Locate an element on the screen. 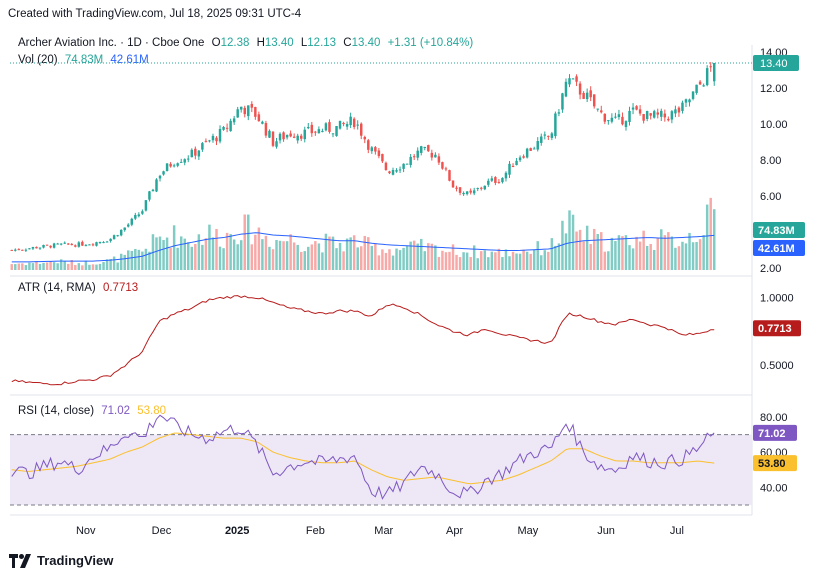 This screenshot has width=822, height=579. atr-value-badge is located at coordinates (777, 328).